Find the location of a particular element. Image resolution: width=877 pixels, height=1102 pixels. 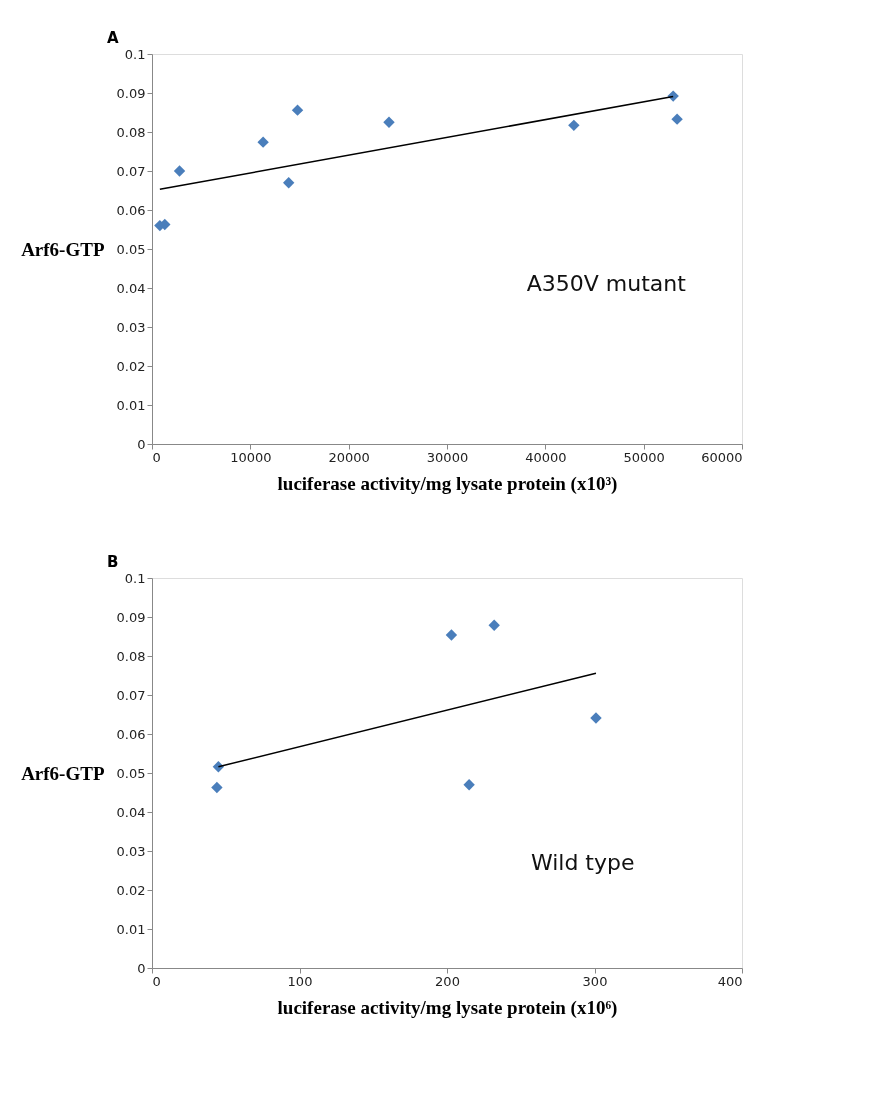

x-tick-label: 300 is located at coordinates (595, 981).